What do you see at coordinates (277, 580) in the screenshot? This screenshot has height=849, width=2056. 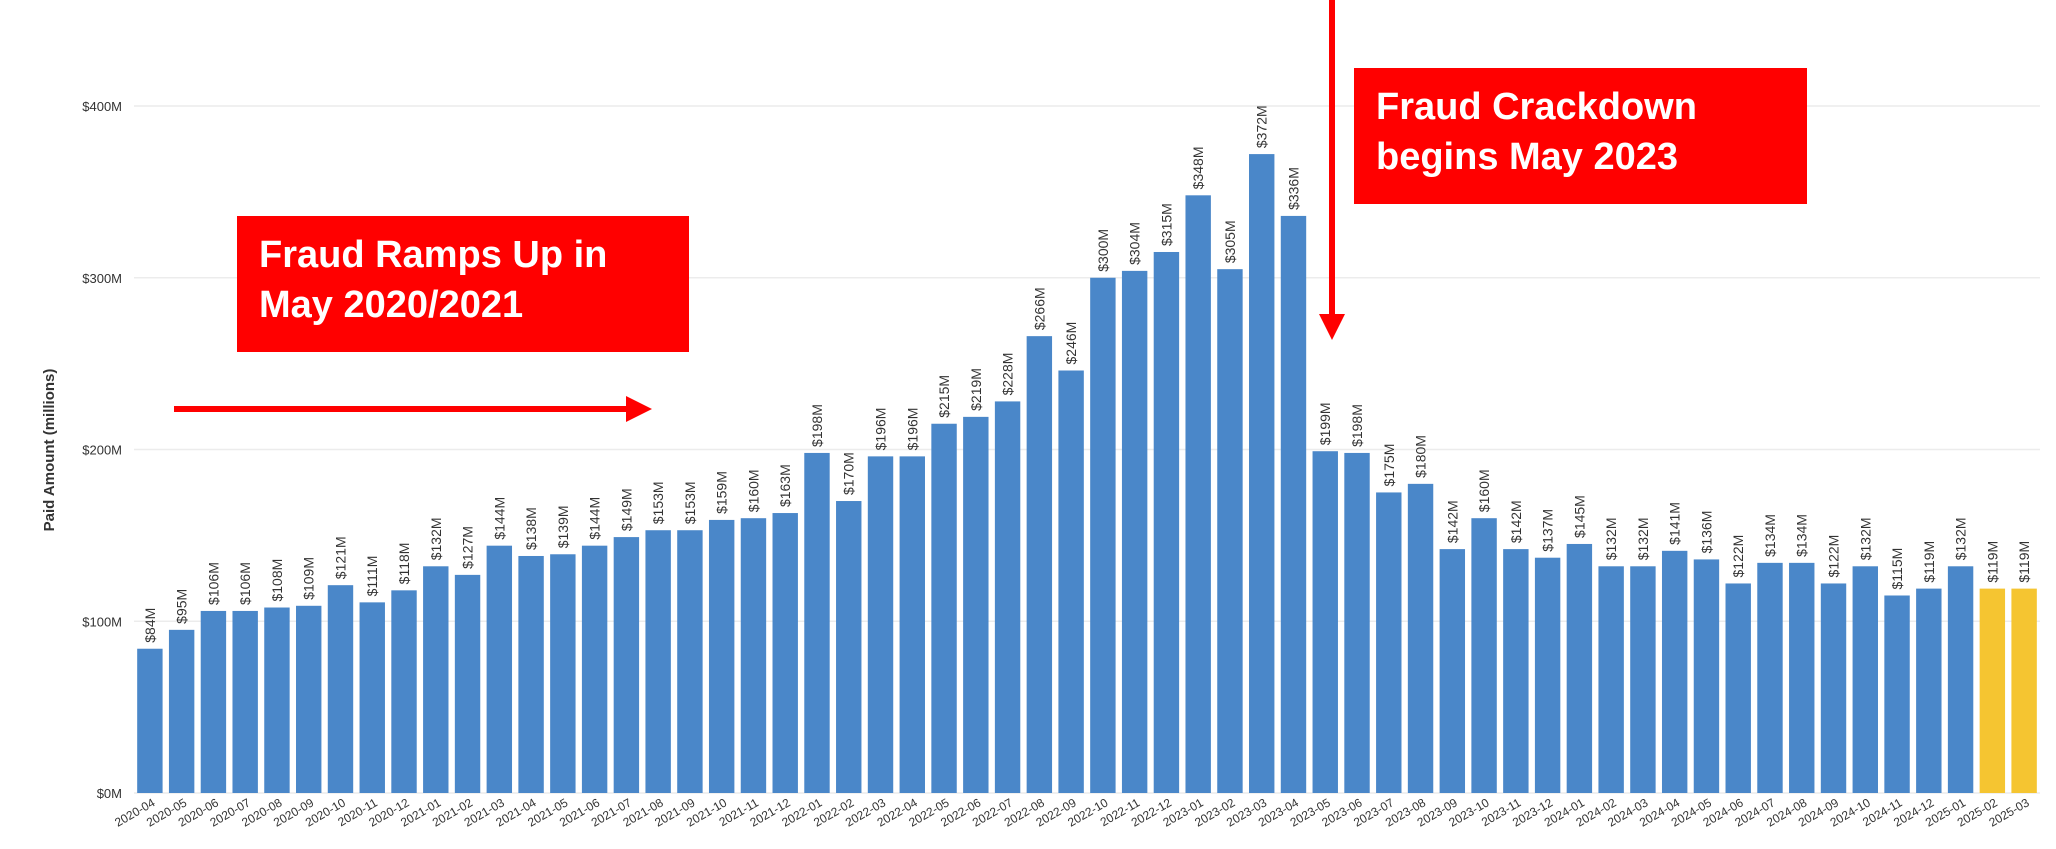 I see `value-label: $108M` at bounding box center [277, 580].